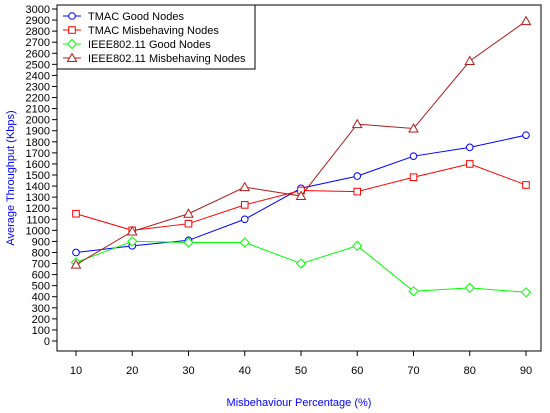 The height and width of the screenshot is (413, 550). What do you see at coordinates (38, 220) in the screenshot?
I see `y-tick-label: 1100` at bounding box center [38, 220].